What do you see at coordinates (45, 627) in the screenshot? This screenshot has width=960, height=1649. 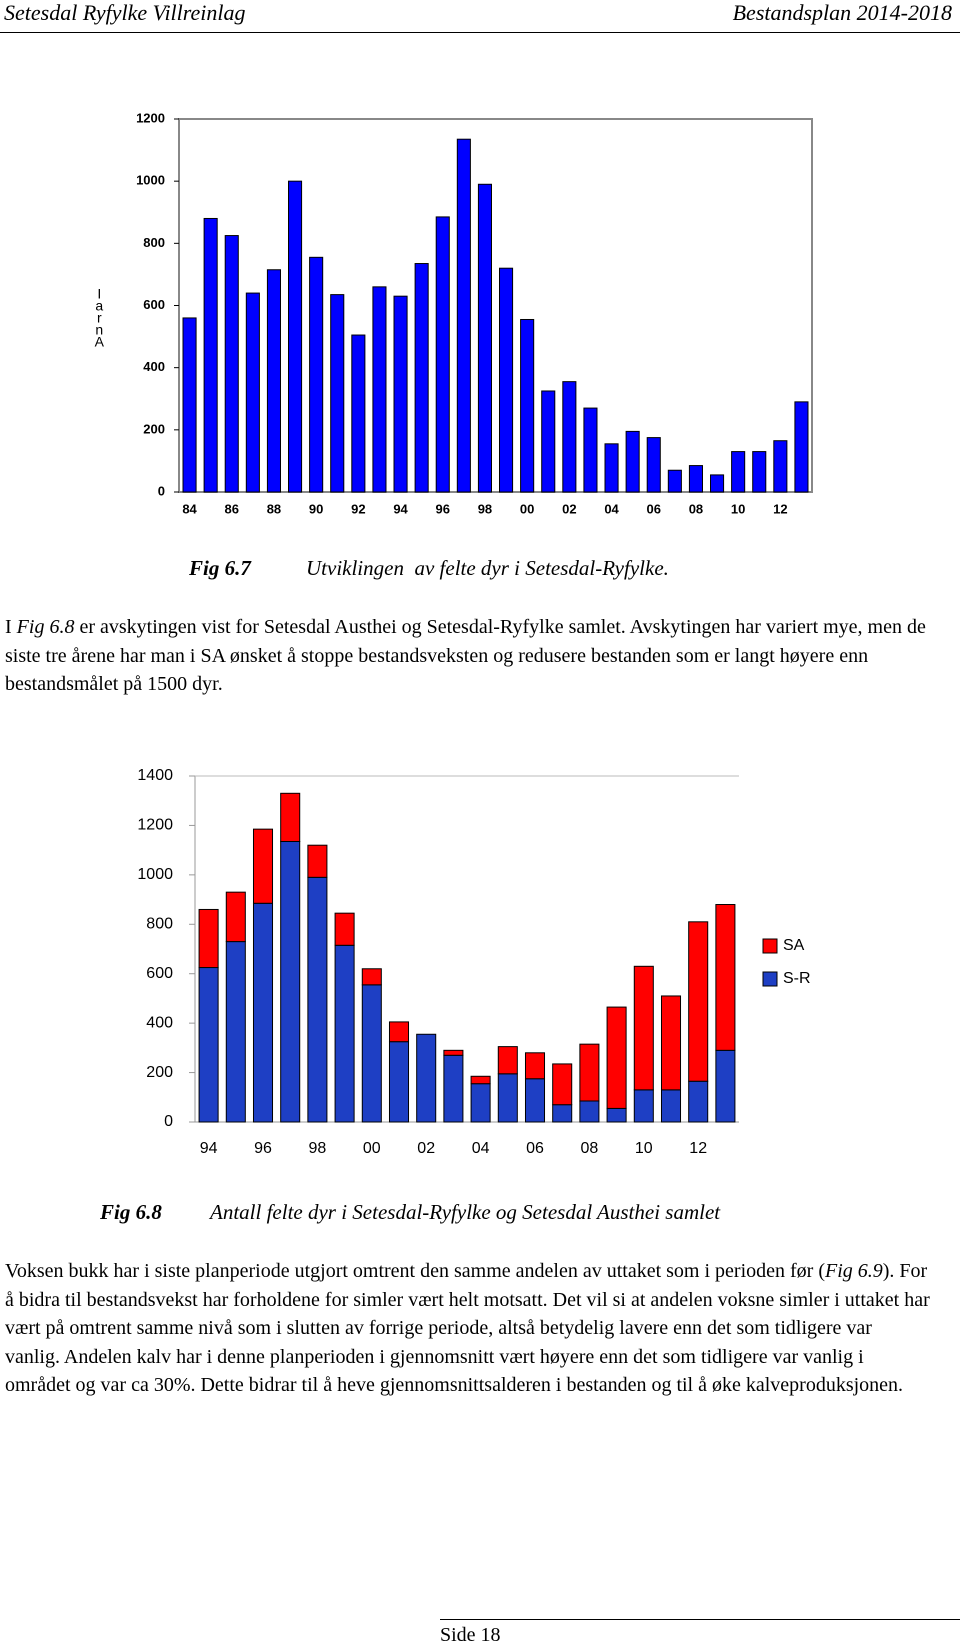 I see `figure-ref: Fig 6.8` at bounding box center [45, 627].